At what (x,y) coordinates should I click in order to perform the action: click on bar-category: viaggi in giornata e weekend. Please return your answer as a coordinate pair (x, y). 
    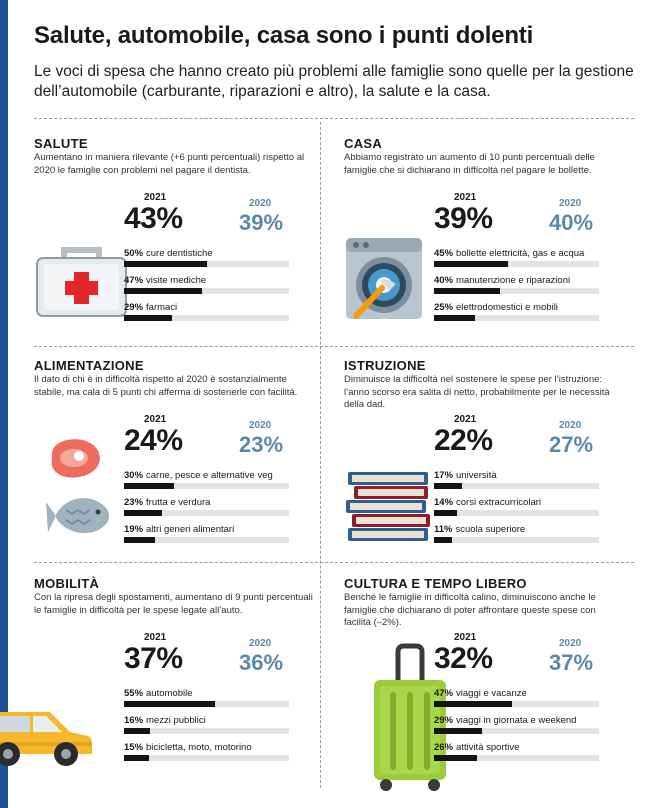
    Looking at the image, I should click on (516, 720).